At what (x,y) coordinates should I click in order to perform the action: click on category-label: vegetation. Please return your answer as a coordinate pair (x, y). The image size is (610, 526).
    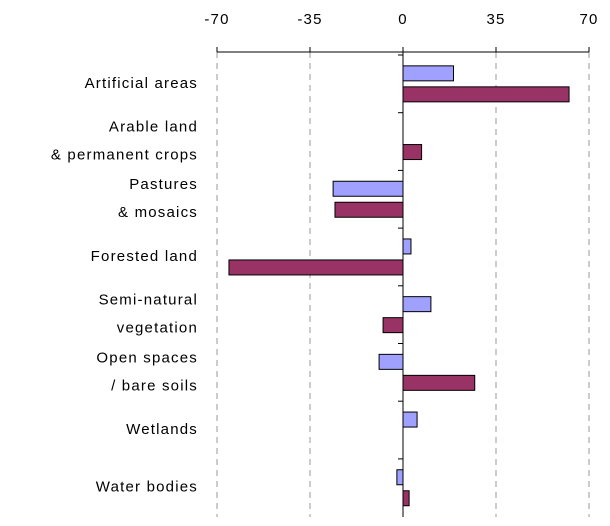
    Looking at the image, I should click on (157, 328).